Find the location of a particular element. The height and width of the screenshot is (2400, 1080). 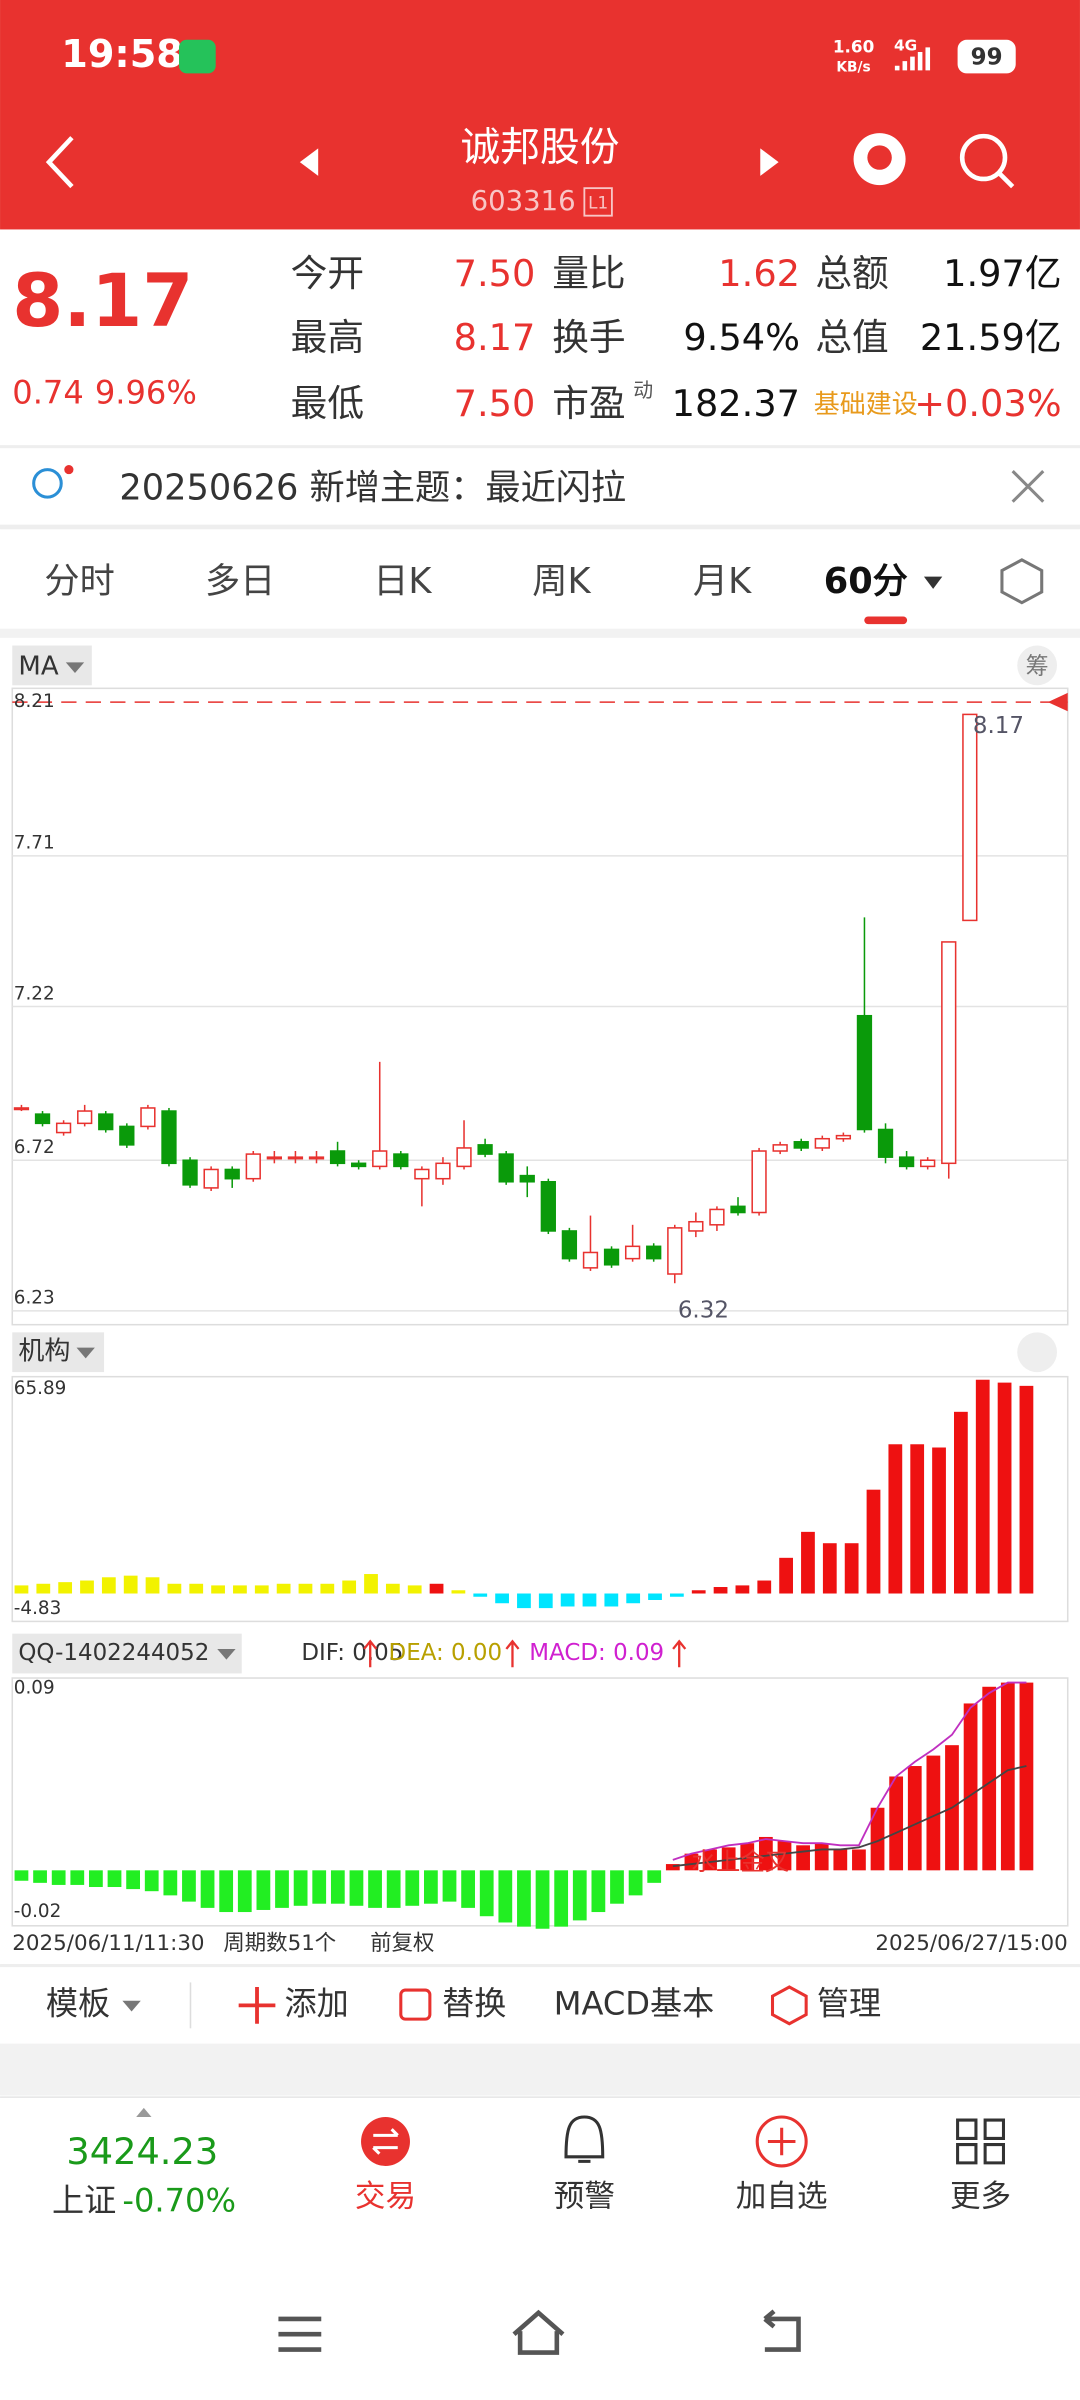

chart-adjust: 前复权 is located at coordinates (402, 1943).